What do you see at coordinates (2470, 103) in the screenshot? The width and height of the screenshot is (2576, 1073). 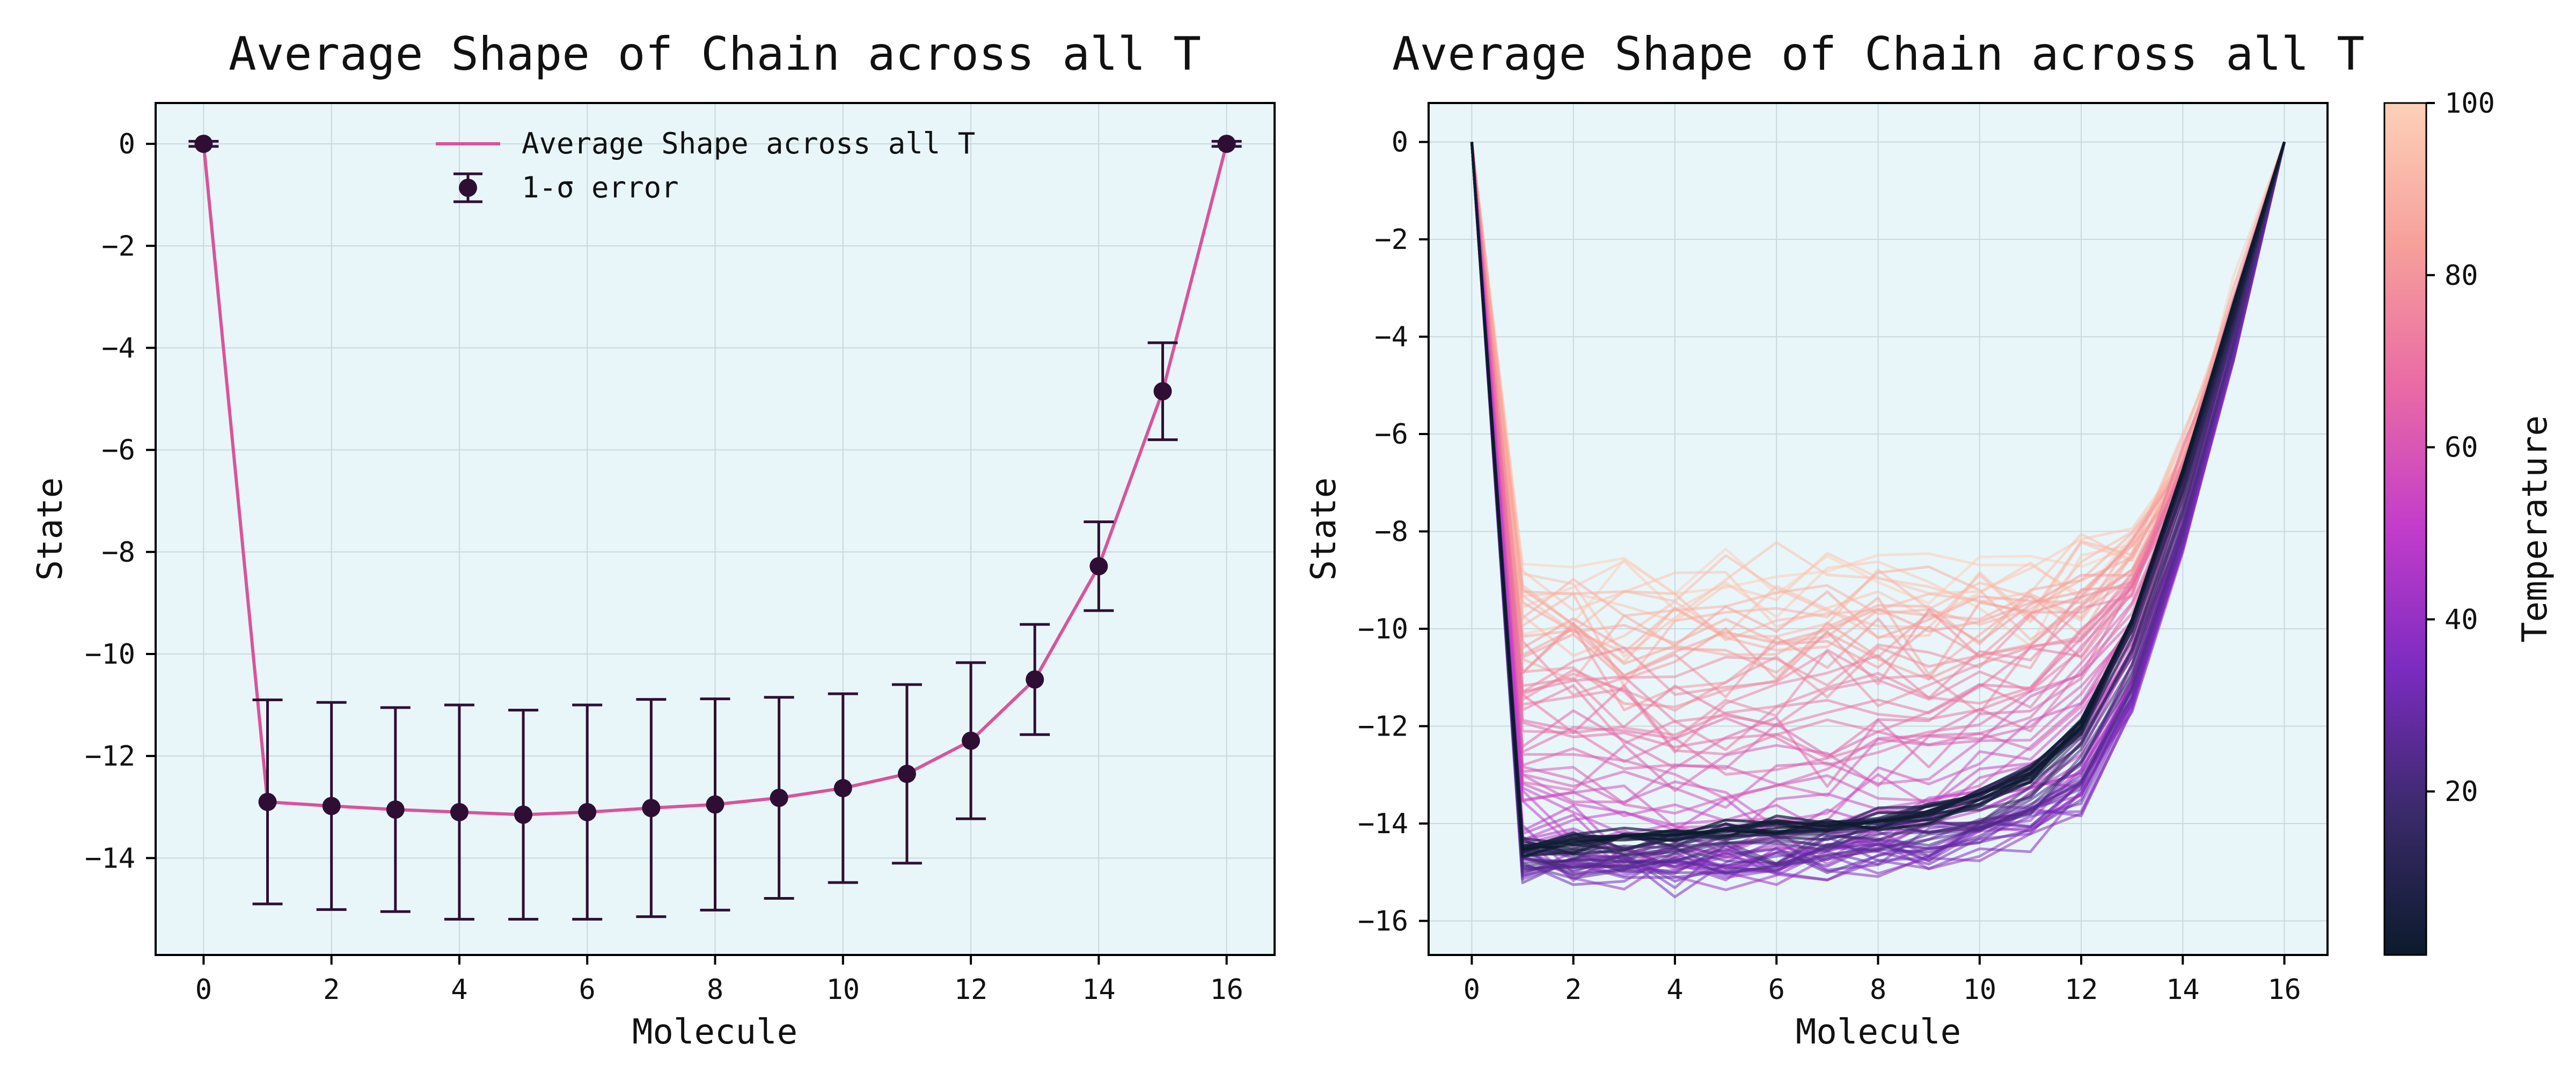 I see `colorbar-tick-label: 100` at bounding box center [2470, 103].